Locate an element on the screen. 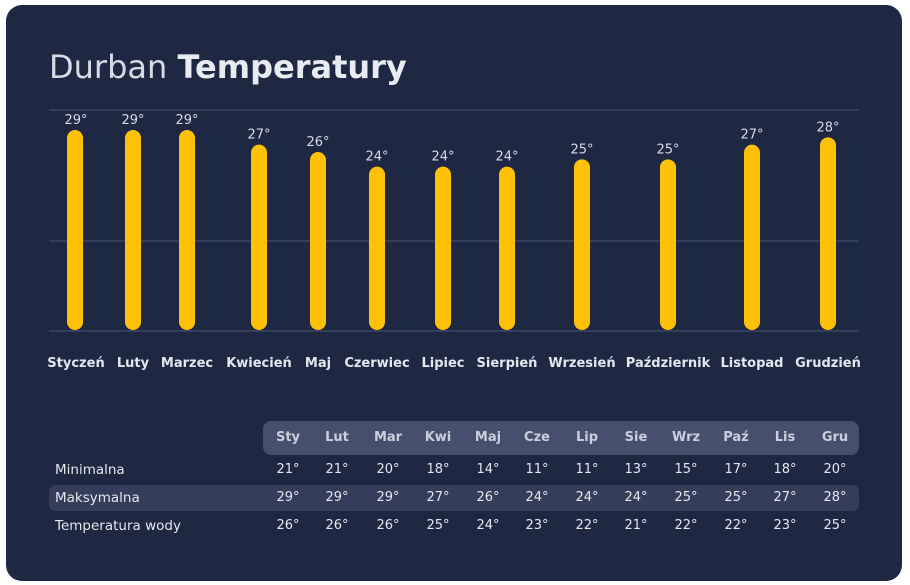 This screenshot has width=910, height=585. table-cell: 13° is located at coordinates (636, 469).